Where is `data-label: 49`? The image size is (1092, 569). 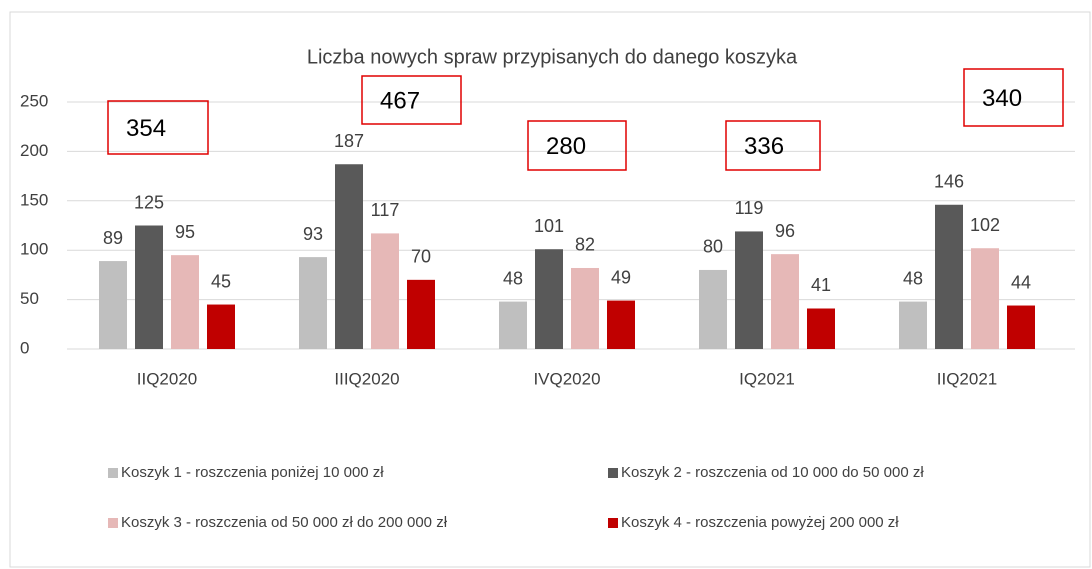 data-label: 49 is located at coordinates (621, 277).